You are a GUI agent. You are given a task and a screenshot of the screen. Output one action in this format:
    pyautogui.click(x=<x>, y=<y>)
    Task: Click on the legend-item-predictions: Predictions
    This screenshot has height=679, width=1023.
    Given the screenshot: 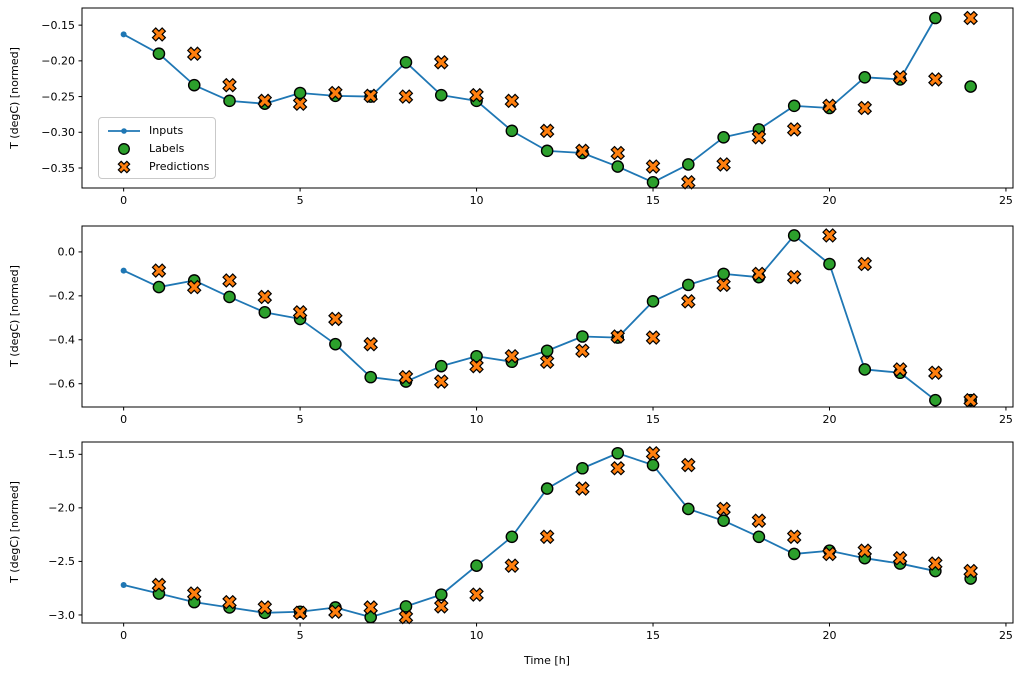 What is the action you would take?
    pyautogui.click(x=158, y=166)
    